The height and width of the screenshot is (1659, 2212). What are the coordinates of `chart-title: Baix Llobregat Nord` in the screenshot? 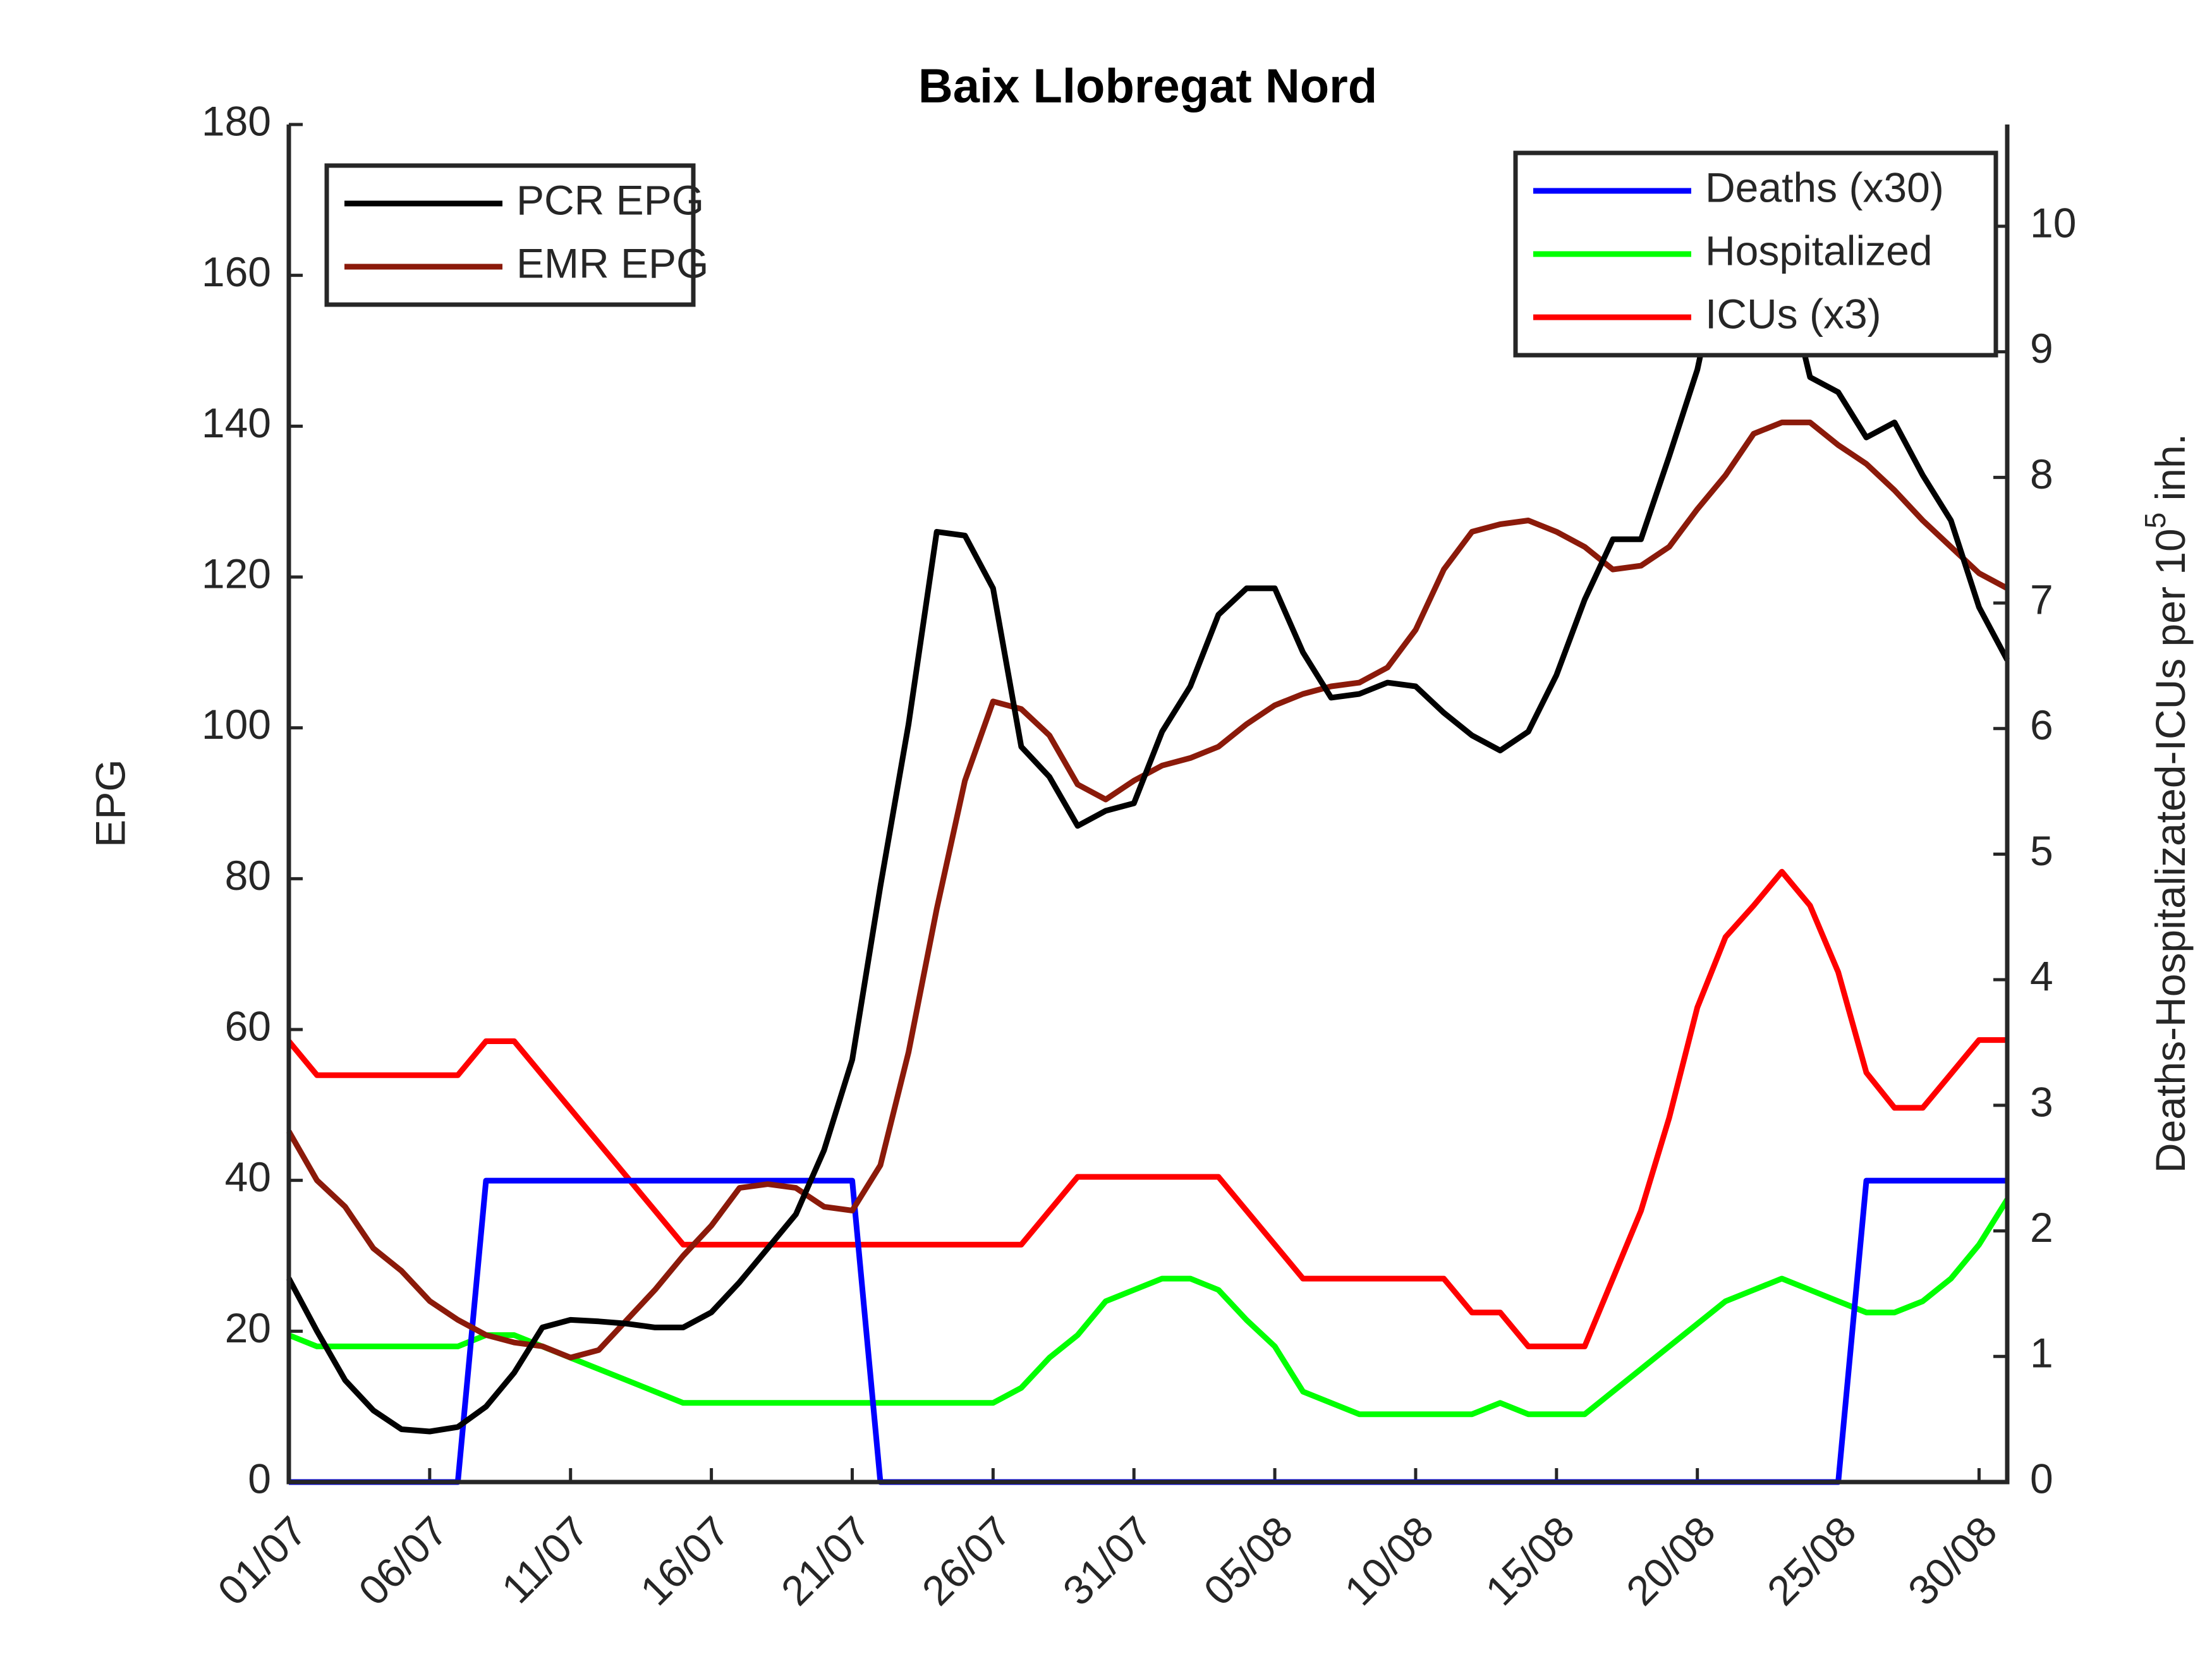 It's located at (1147, 86).